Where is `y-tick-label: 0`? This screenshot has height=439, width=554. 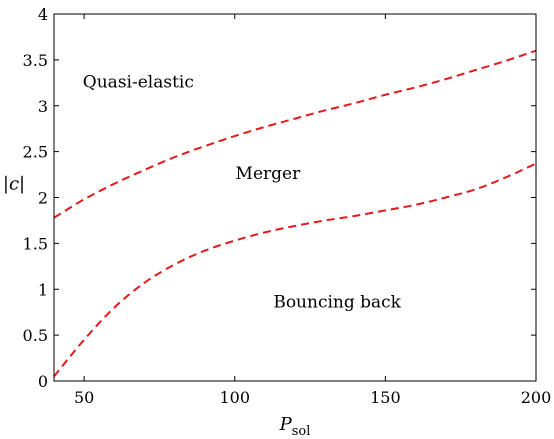
y-tick-label: 0 is located at coordinates (43, 381).